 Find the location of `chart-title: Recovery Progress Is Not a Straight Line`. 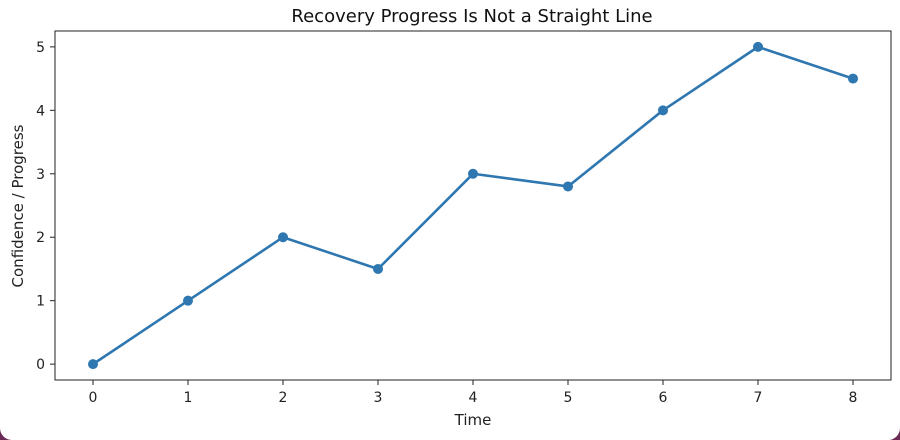

chart-title: Recovery Progress Is Not a Straight Line is located at coordinates (471, 16).